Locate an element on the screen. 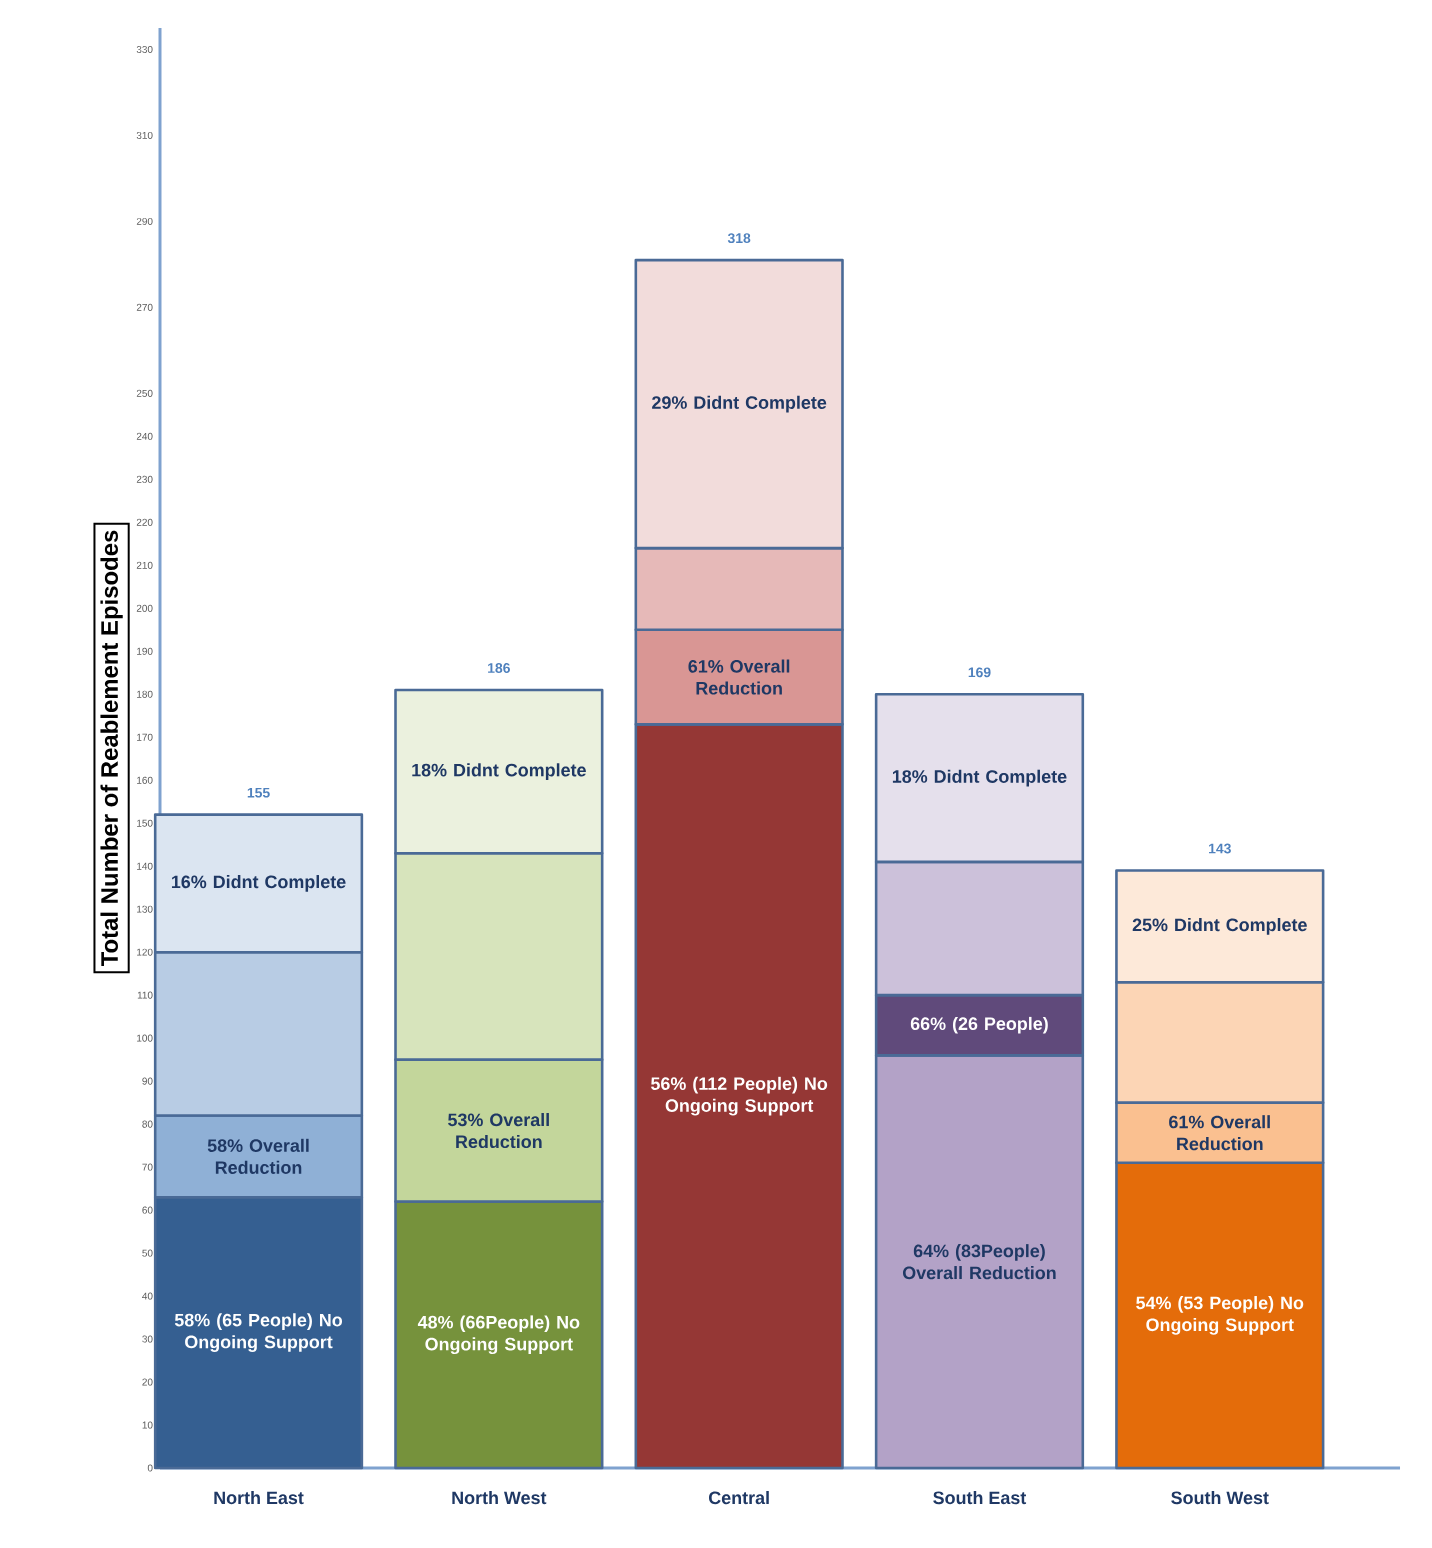 This screenshot has width=1432, height=1548. x-tick-label: North West is located at coordinates (499, 1497).